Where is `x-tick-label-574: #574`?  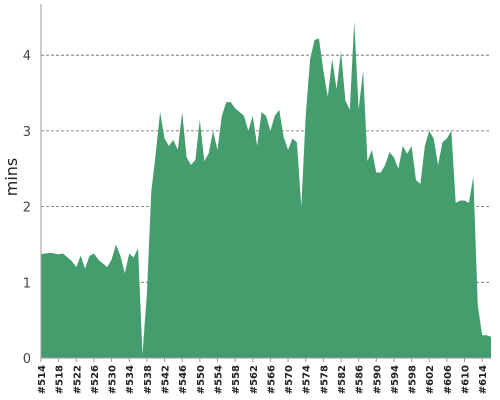 x-tick-label-574: #574 is located at coordinates (307, 379).